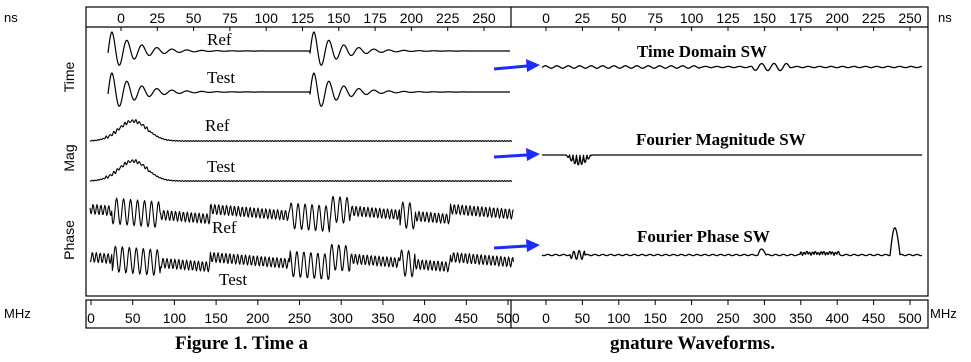 The width and height of the screenshot is (971, 362). I want to click on top-unit-label-right: ns, so click(945, 17).